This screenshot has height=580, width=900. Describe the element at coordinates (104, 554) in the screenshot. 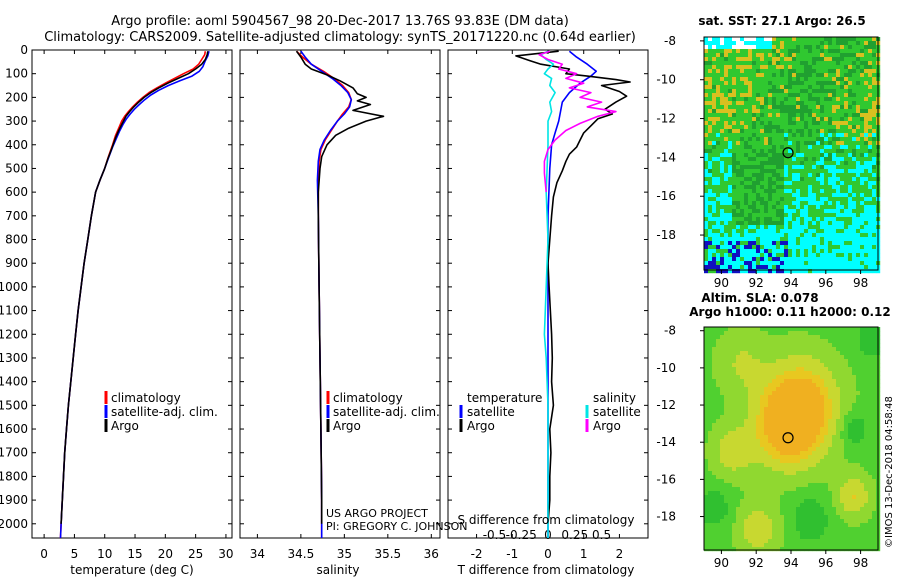

I see `x-tick-label: 10` at that location.